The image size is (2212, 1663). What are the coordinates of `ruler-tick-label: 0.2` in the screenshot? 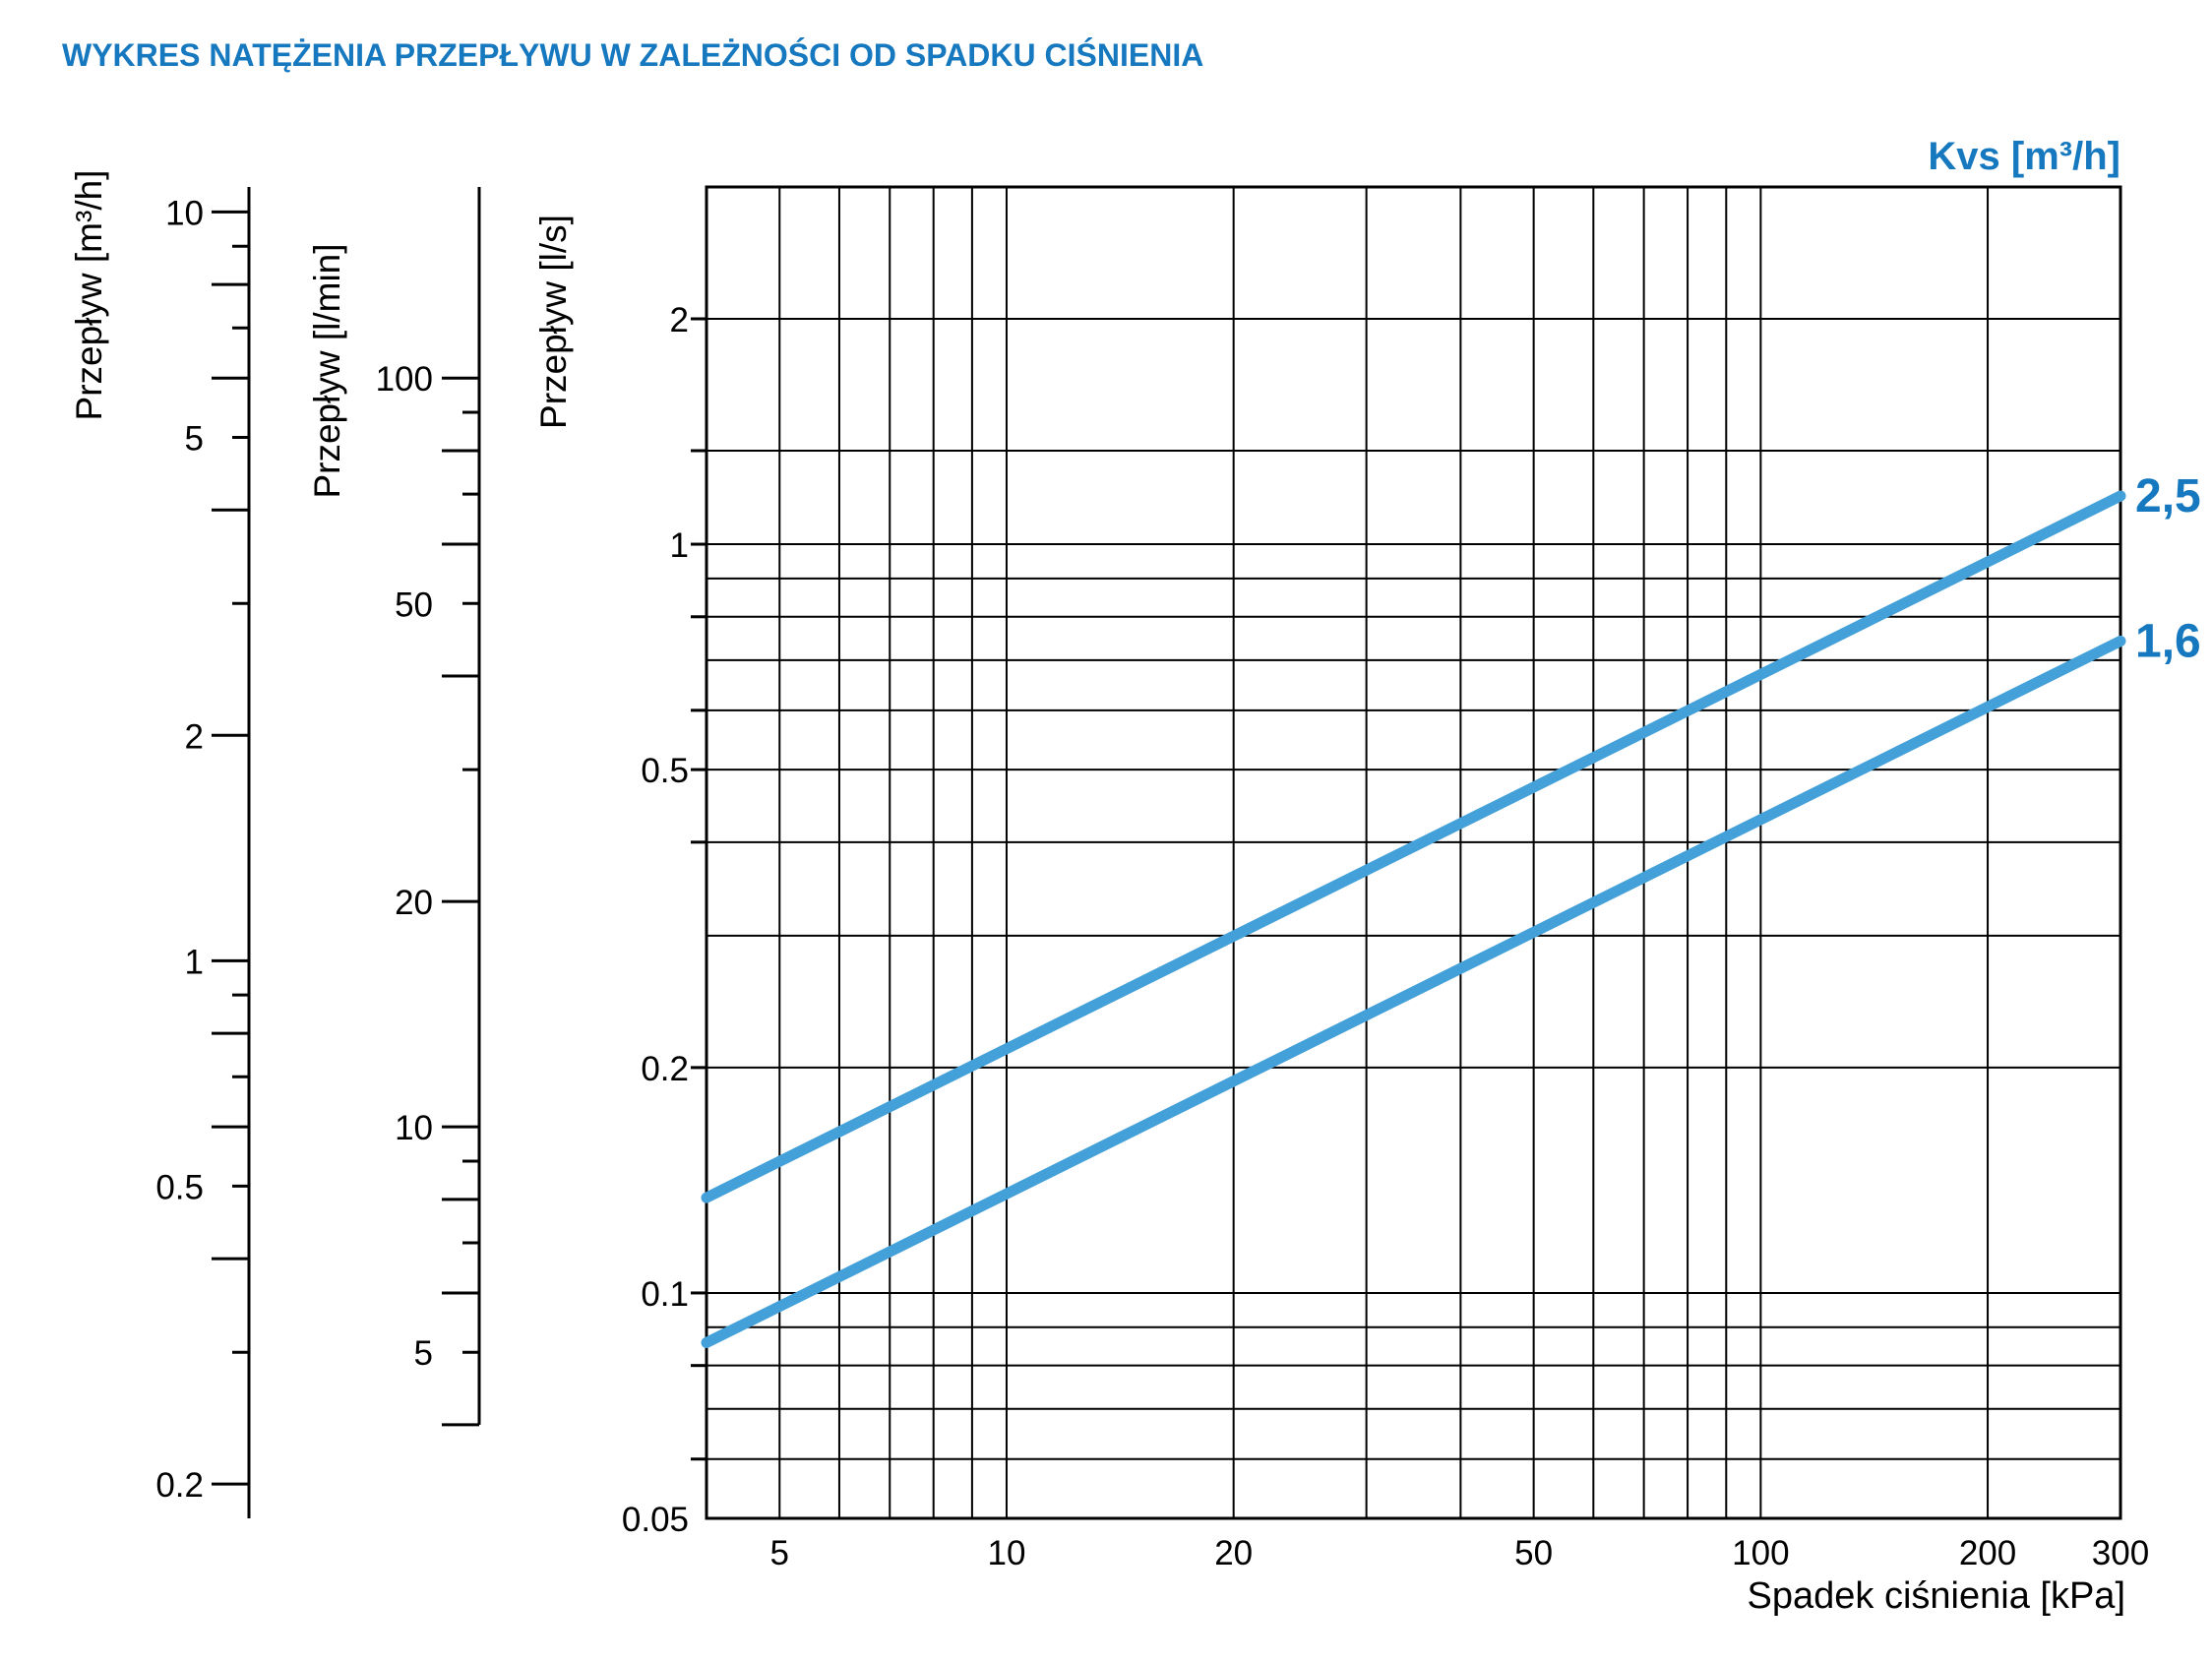 It's located at (179, 1485).